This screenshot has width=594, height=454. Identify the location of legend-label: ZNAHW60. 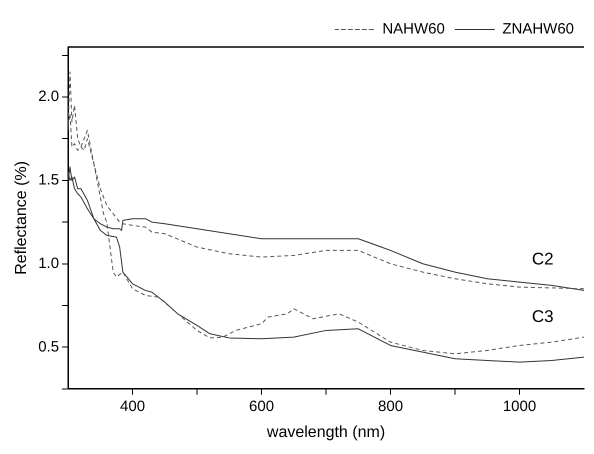
(538, 29).